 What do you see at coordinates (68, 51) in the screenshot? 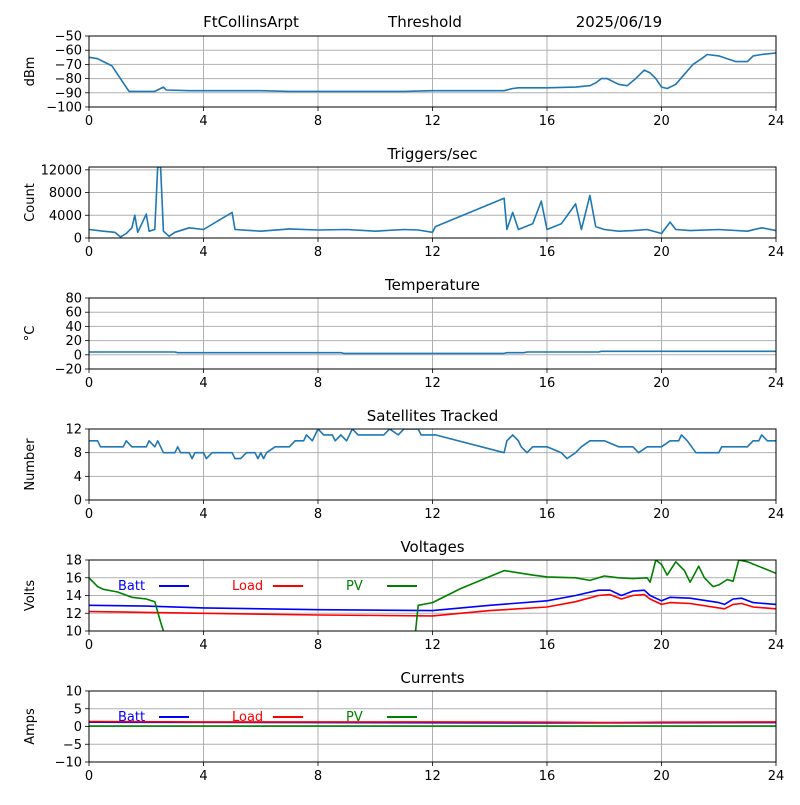
I see `y-tick-label: −60` at bounding box center [68, 51].